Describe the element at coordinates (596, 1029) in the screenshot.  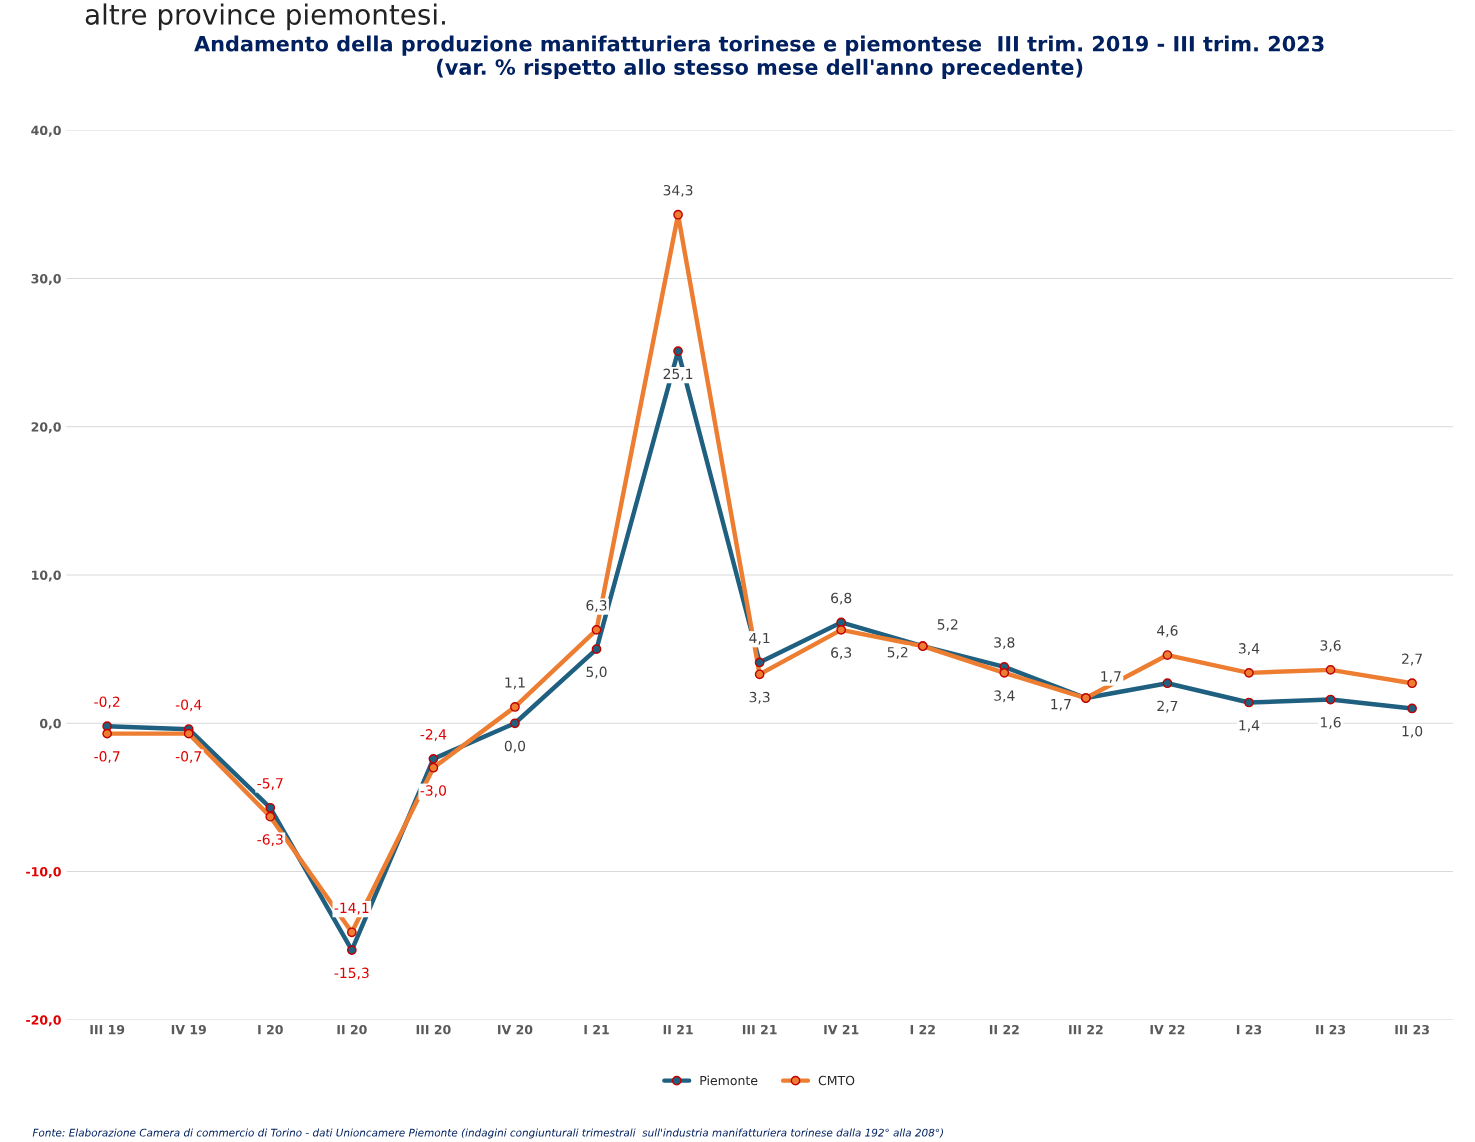
I see `x-tick-label: I 21` at that location.